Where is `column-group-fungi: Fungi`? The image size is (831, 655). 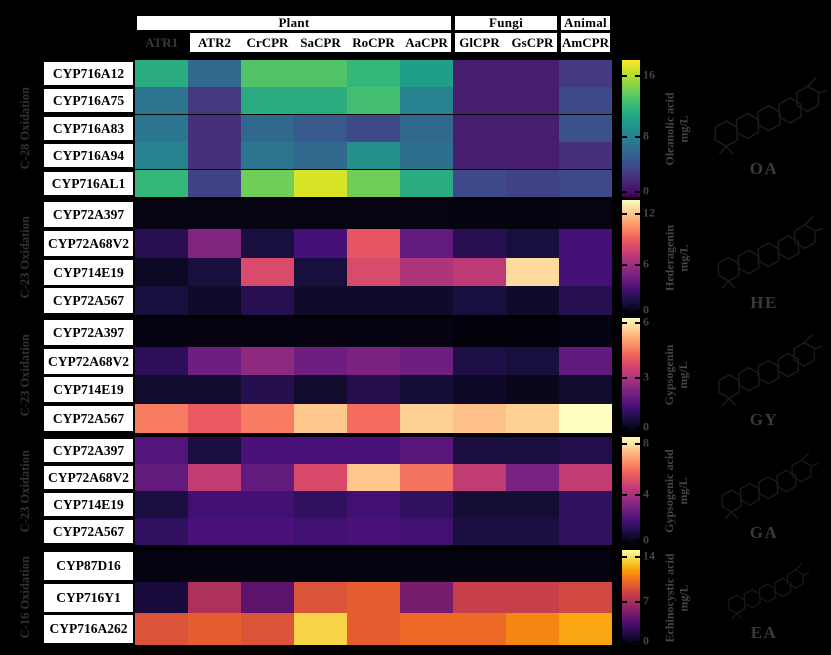
column-group-fungi: Fungi is located at coordinates (506, 23).